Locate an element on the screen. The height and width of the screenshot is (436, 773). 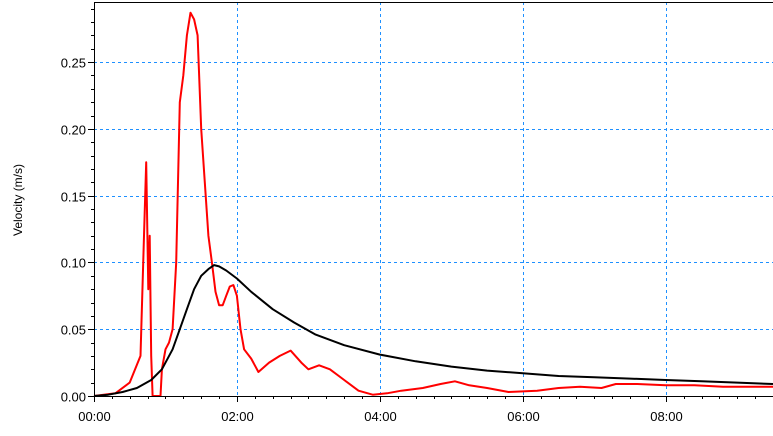
y-axis-title: Velocity (m/s) is located at coordinates (18, 200).